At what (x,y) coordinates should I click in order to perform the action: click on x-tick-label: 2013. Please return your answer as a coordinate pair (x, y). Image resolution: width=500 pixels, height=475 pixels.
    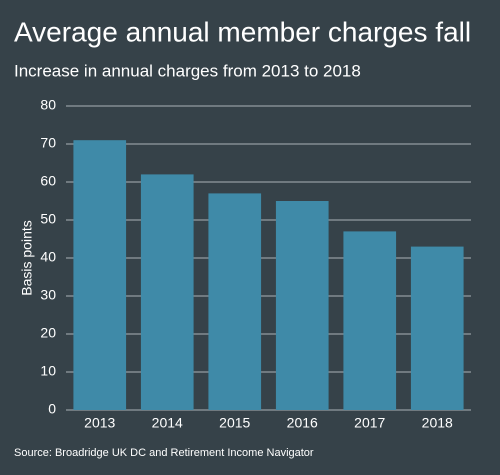
    Looking at the image, I should click on (99, 423).